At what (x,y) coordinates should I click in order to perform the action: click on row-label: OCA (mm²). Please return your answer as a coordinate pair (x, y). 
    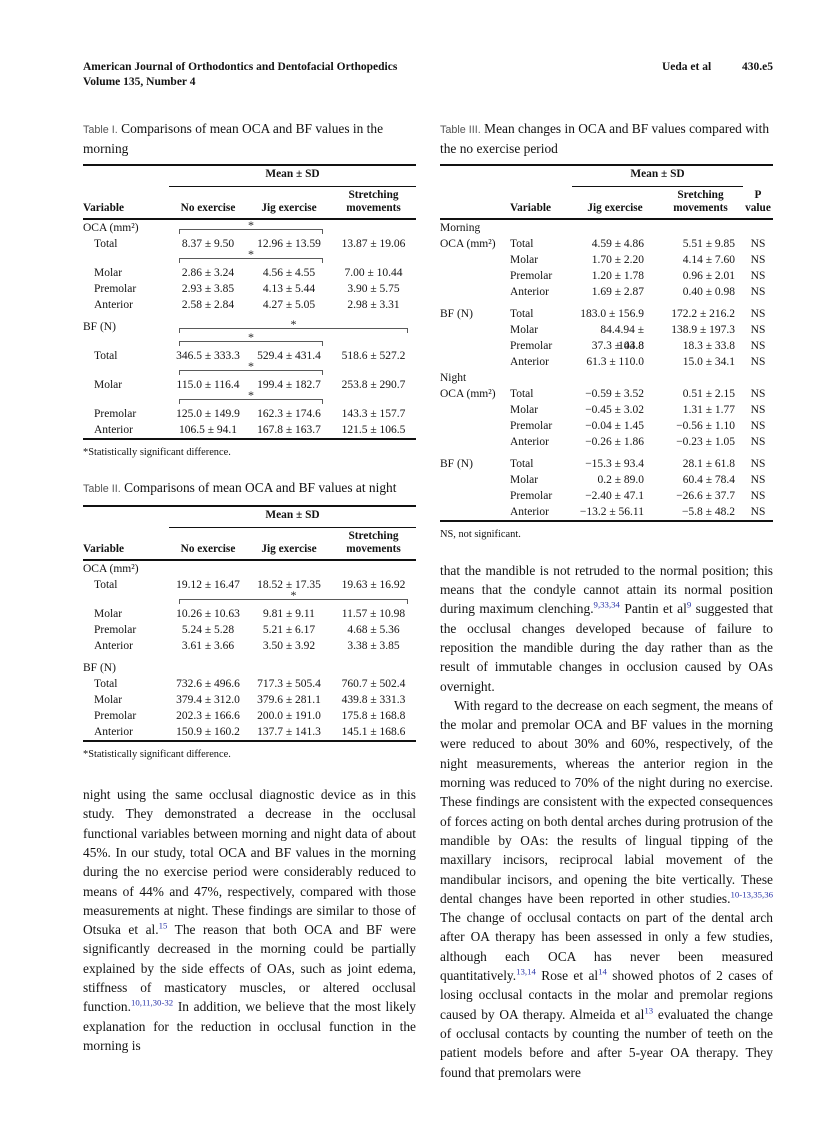
    Looking at the image, I should click on (111, 569).